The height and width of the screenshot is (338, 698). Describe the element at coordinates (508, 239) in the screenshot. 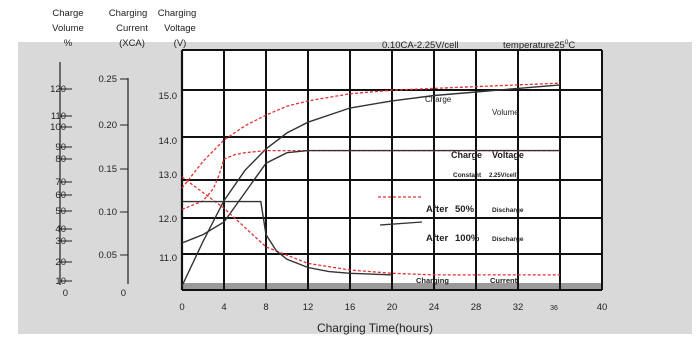

I see `after-100-label-3: Discharge` at that location.